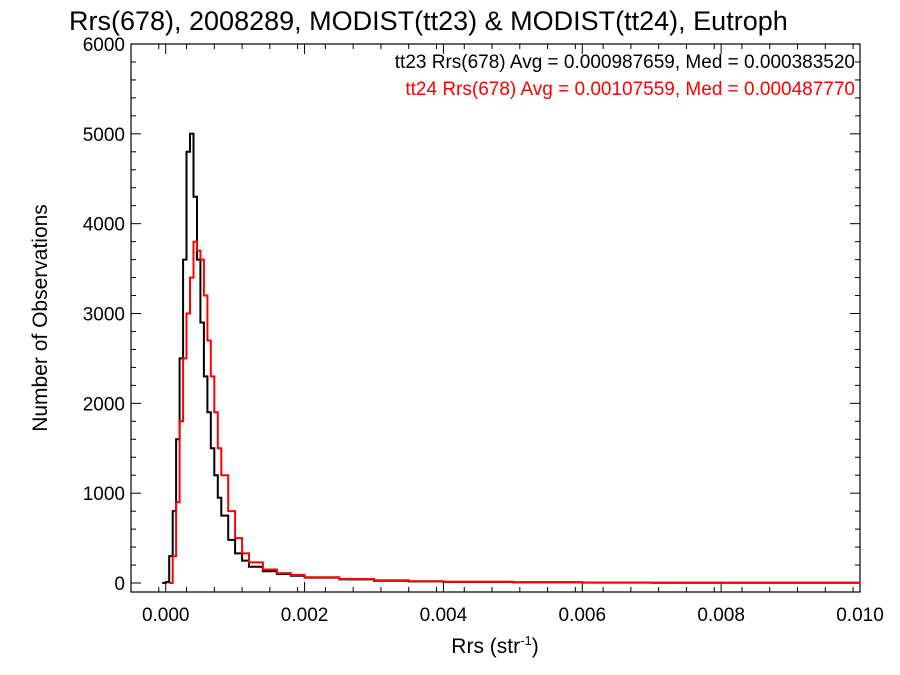  Describe the element at coordinates (526, 640) in the screenshot. I see `x-axis-title-superscript: -1` at that location.